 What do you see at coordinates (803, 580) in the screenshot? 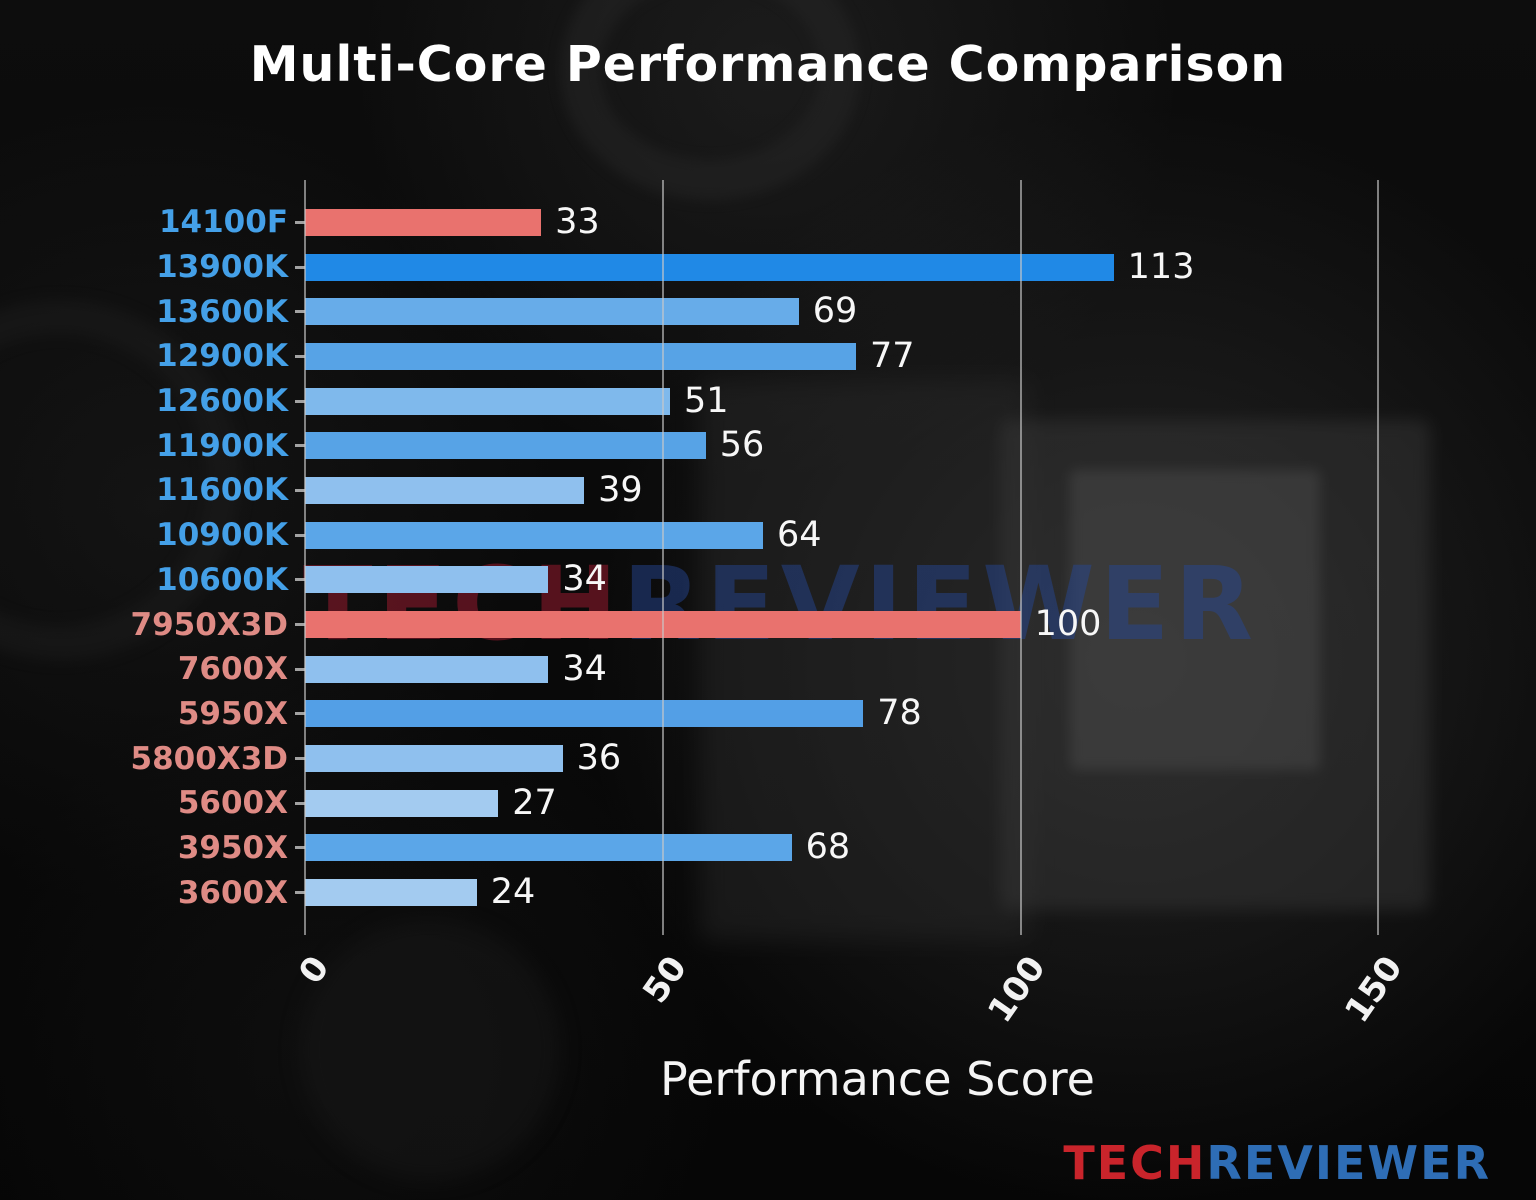
I see `chart-row: 10600K 34` at bounding box center [803, 580].